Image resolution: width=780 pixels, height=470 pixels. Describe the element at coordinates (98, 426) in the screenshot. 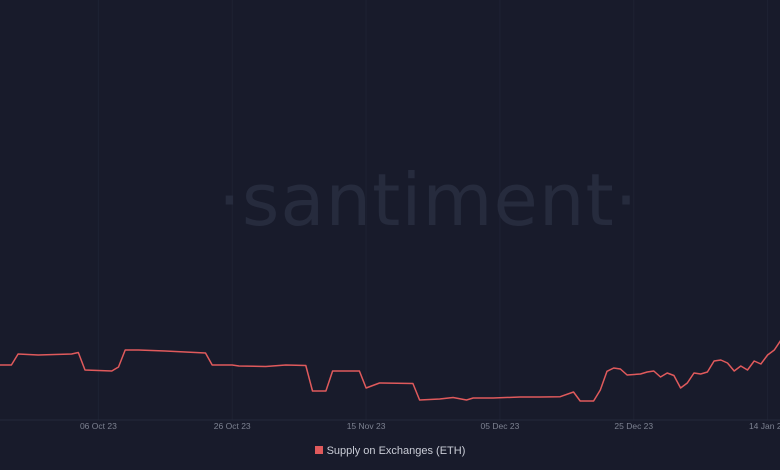

I see `x-tick-label: 06 Oct 23` at that location.